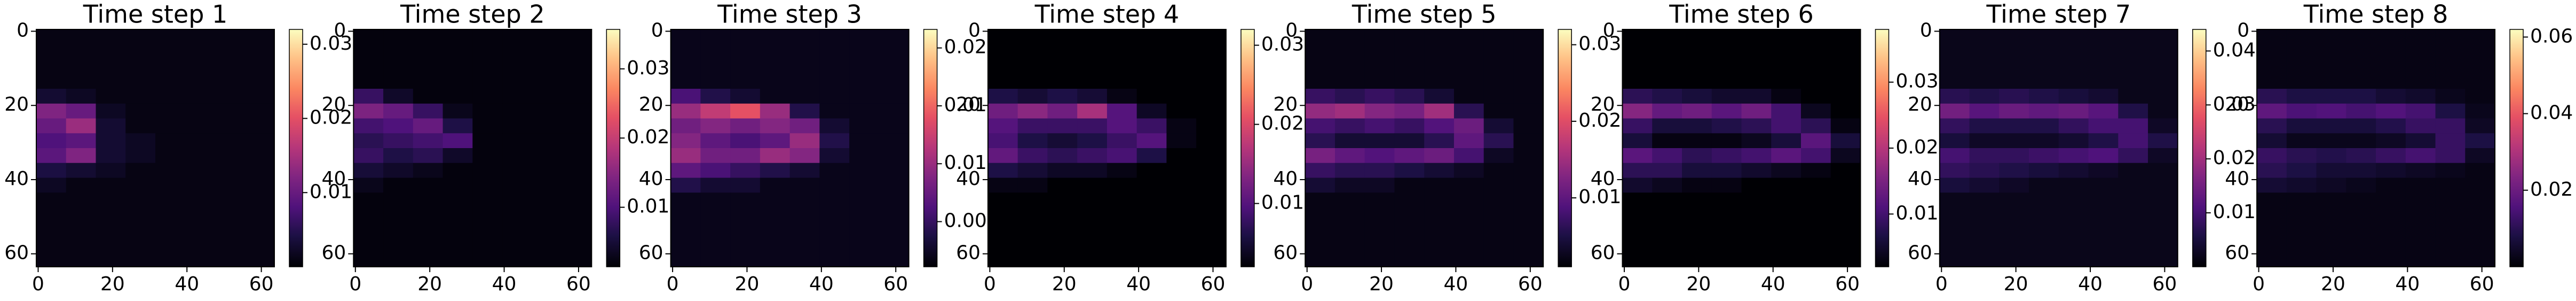 The image size is (2576, 301). Describe the element at coordinates (2234, 50) in the screenshot. I see `colorbar-tick-label: 0.04` at that location.